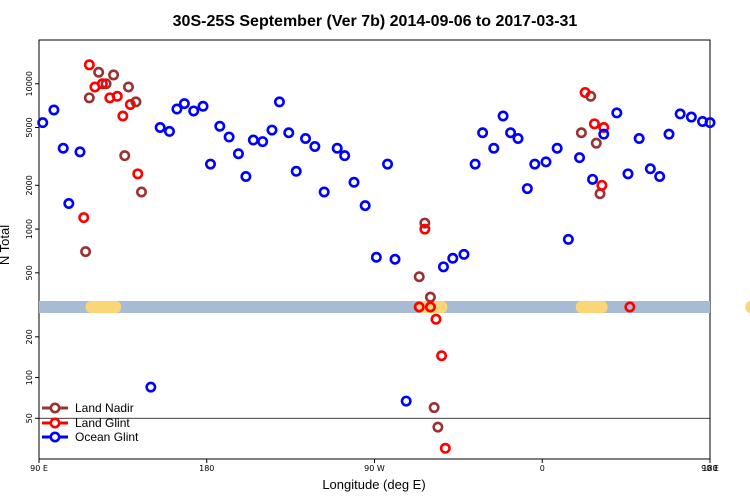 This screenshot has height=500, width=750. I want to click on y-axis-label: N Total, so click(6, 245).